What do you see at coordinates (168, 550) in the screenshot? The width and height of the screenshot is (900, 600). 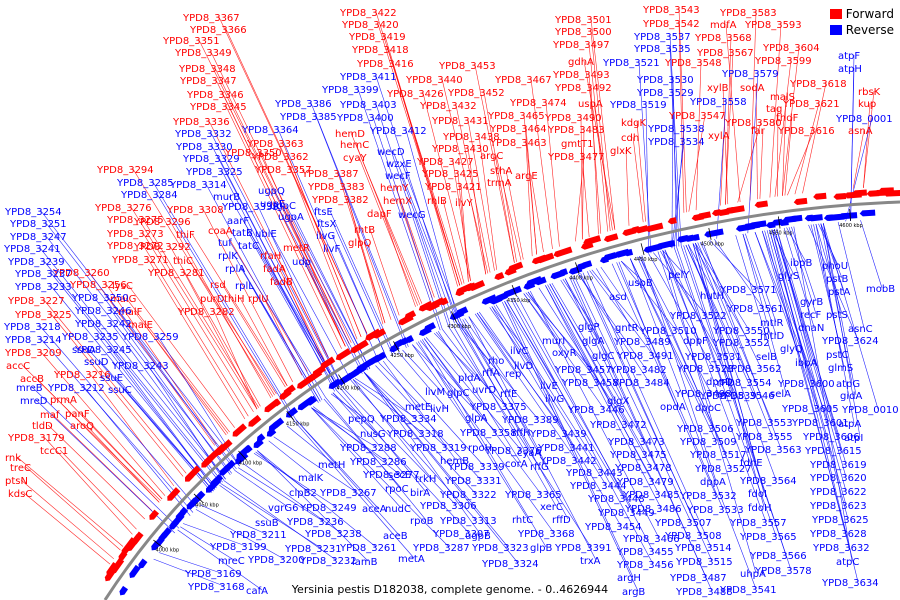 I see `ruler-tick-label: 4000 kbp` at bounding box center [168, 550].